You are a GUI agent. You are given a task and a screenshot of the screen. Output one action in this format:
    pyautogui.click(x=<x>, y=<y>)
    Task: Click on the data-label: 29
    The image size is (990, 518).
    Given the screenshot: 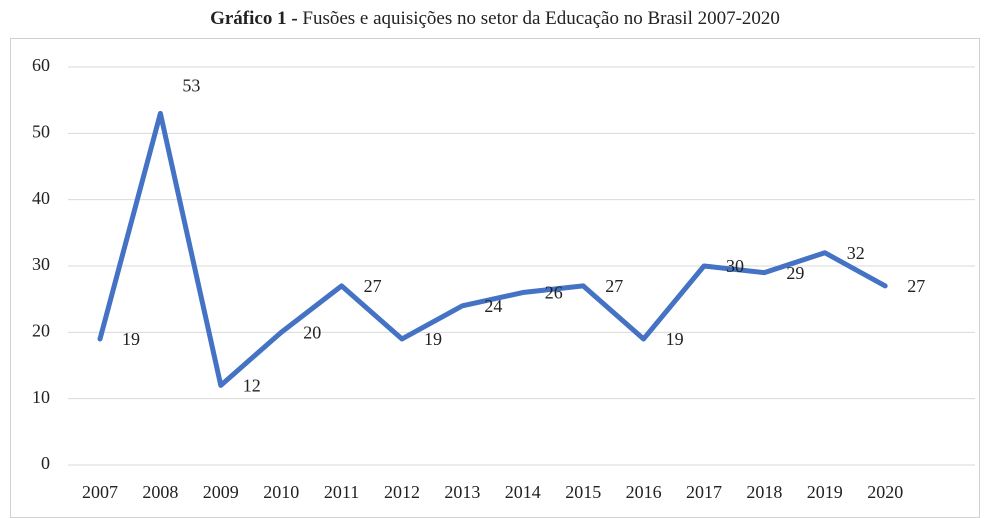 What is the action you would take?
    pyautogui.click(x=795, y=273)
    